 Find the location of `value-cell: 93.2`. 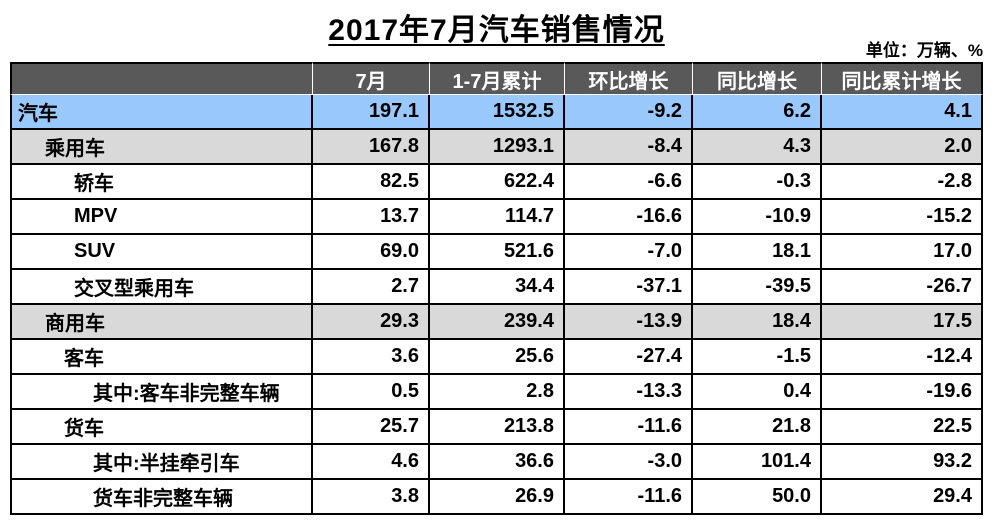

value-cell: 93.2 is located at coordinates (902, 462).